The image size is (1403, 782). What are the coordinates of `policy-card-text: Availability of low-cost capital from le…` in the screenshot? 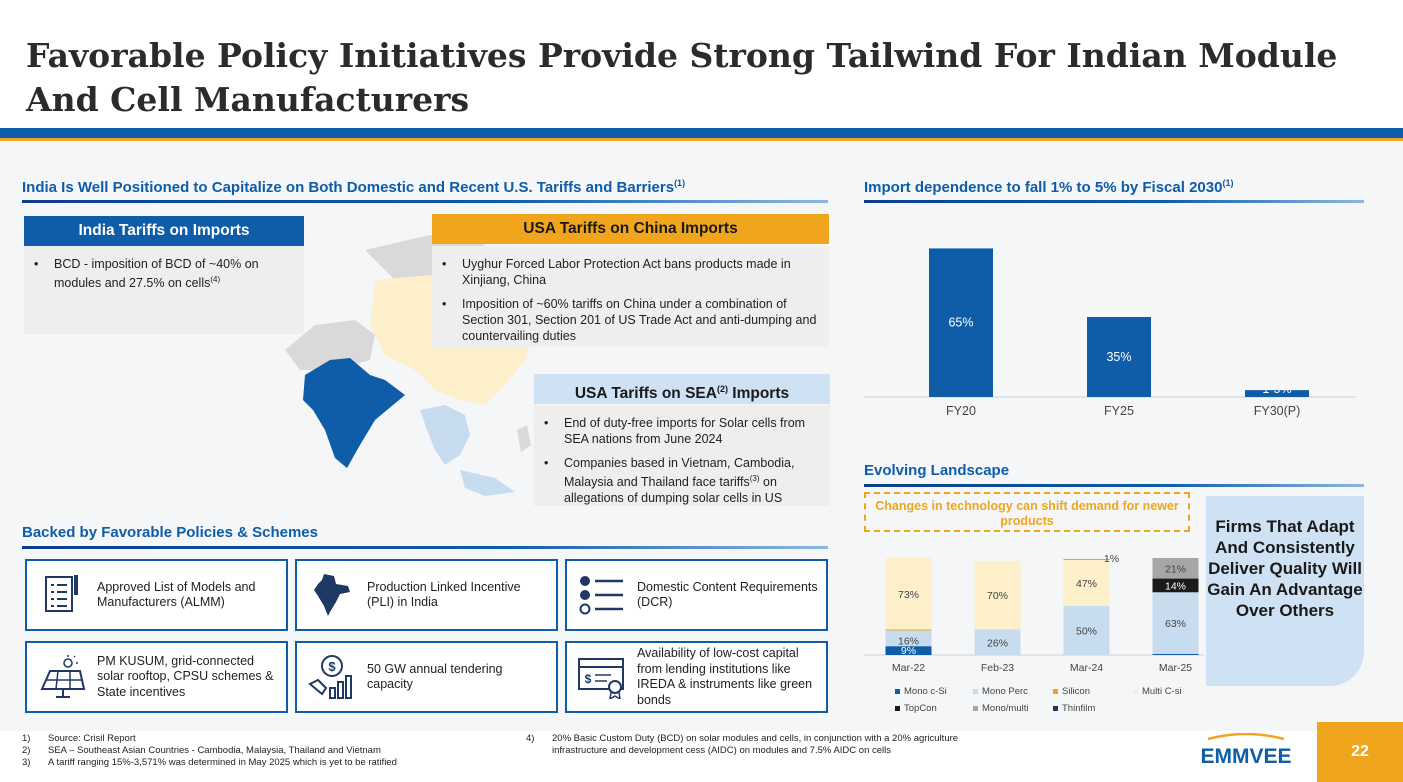 It's located at (725, 676).